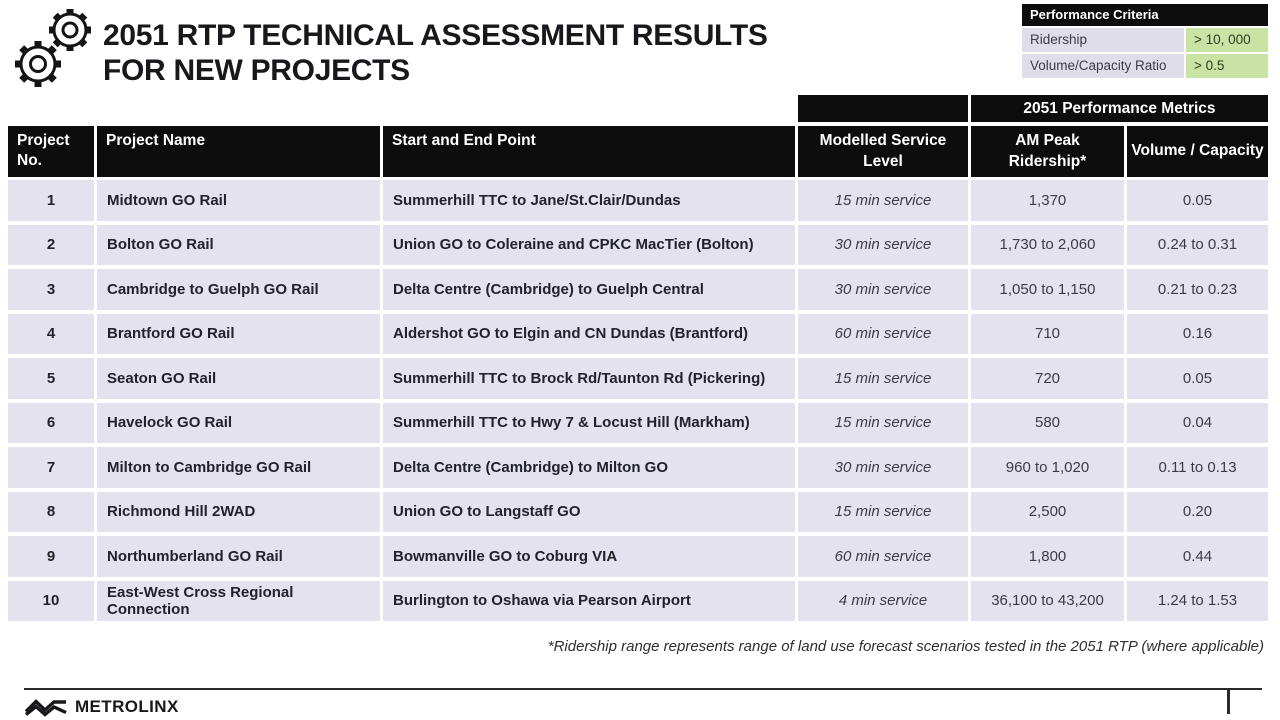  Describe the element at coordinates (1047, 200) in the screenshot. I see `cell-ridership: 1,370` at that location.